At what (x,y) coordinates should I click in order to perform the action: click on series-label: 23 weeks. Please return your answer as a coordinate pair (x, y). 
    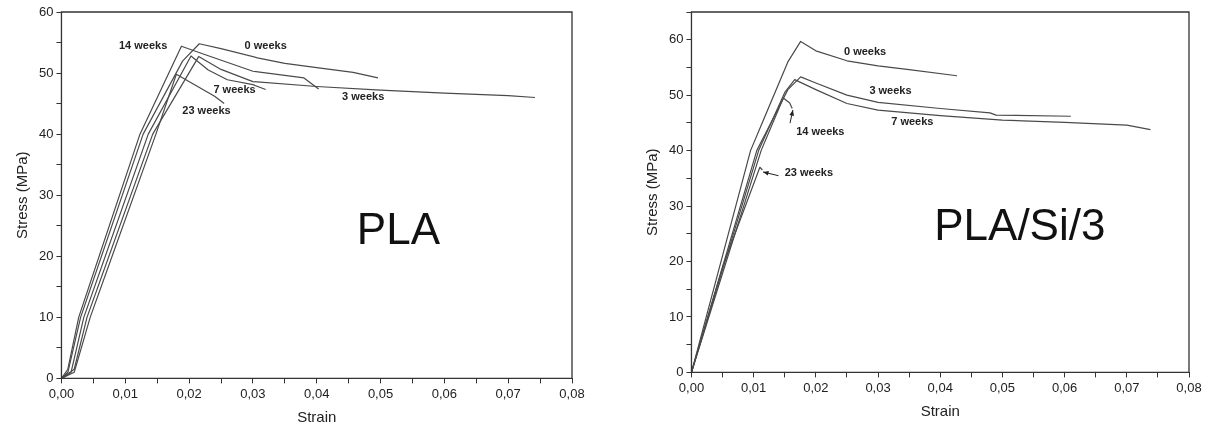
    Looking at the image, I should click on (206, 109).